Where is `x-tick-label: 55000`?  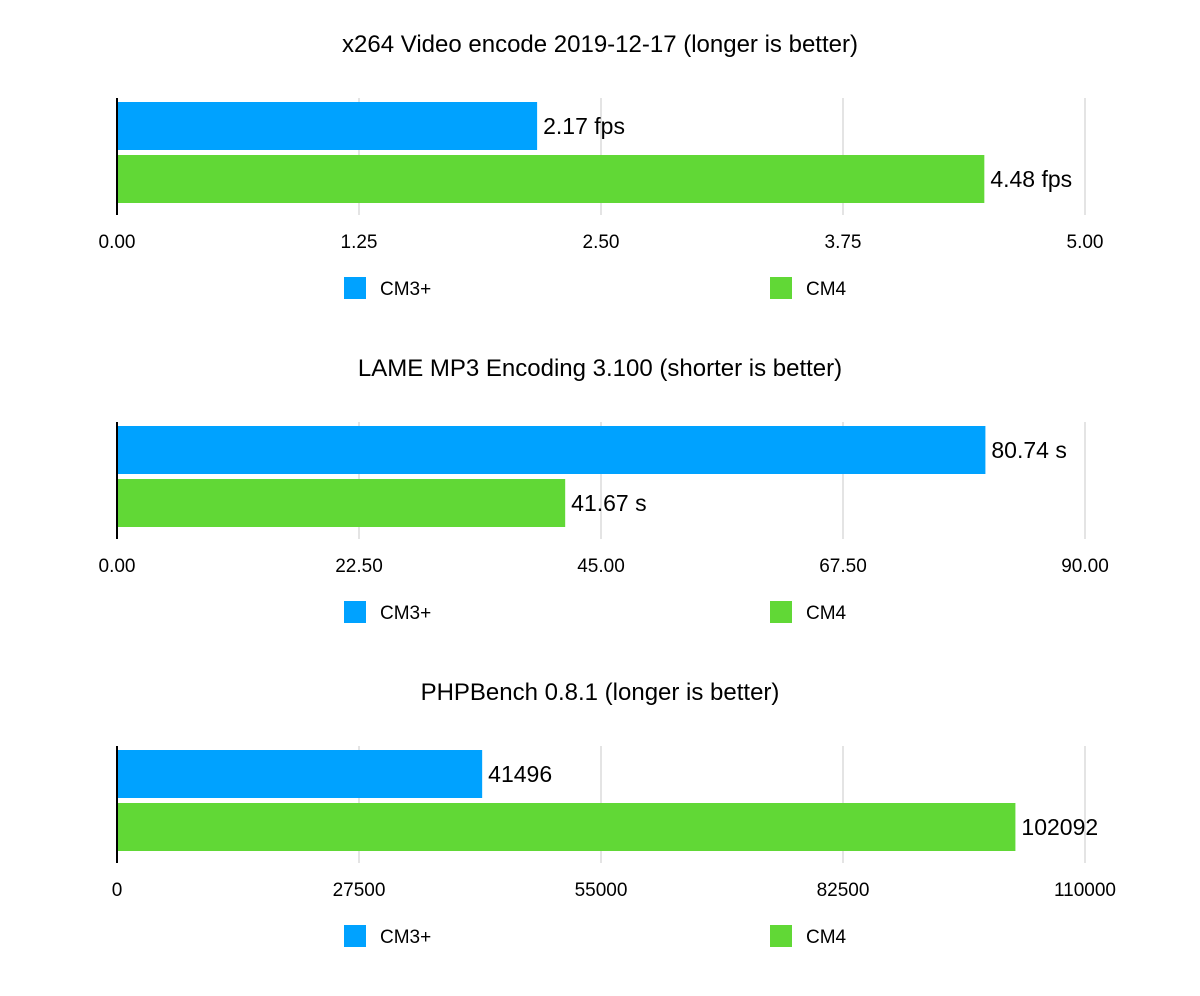 x-tick-label: 55000 is located at coordinates (601, 890).